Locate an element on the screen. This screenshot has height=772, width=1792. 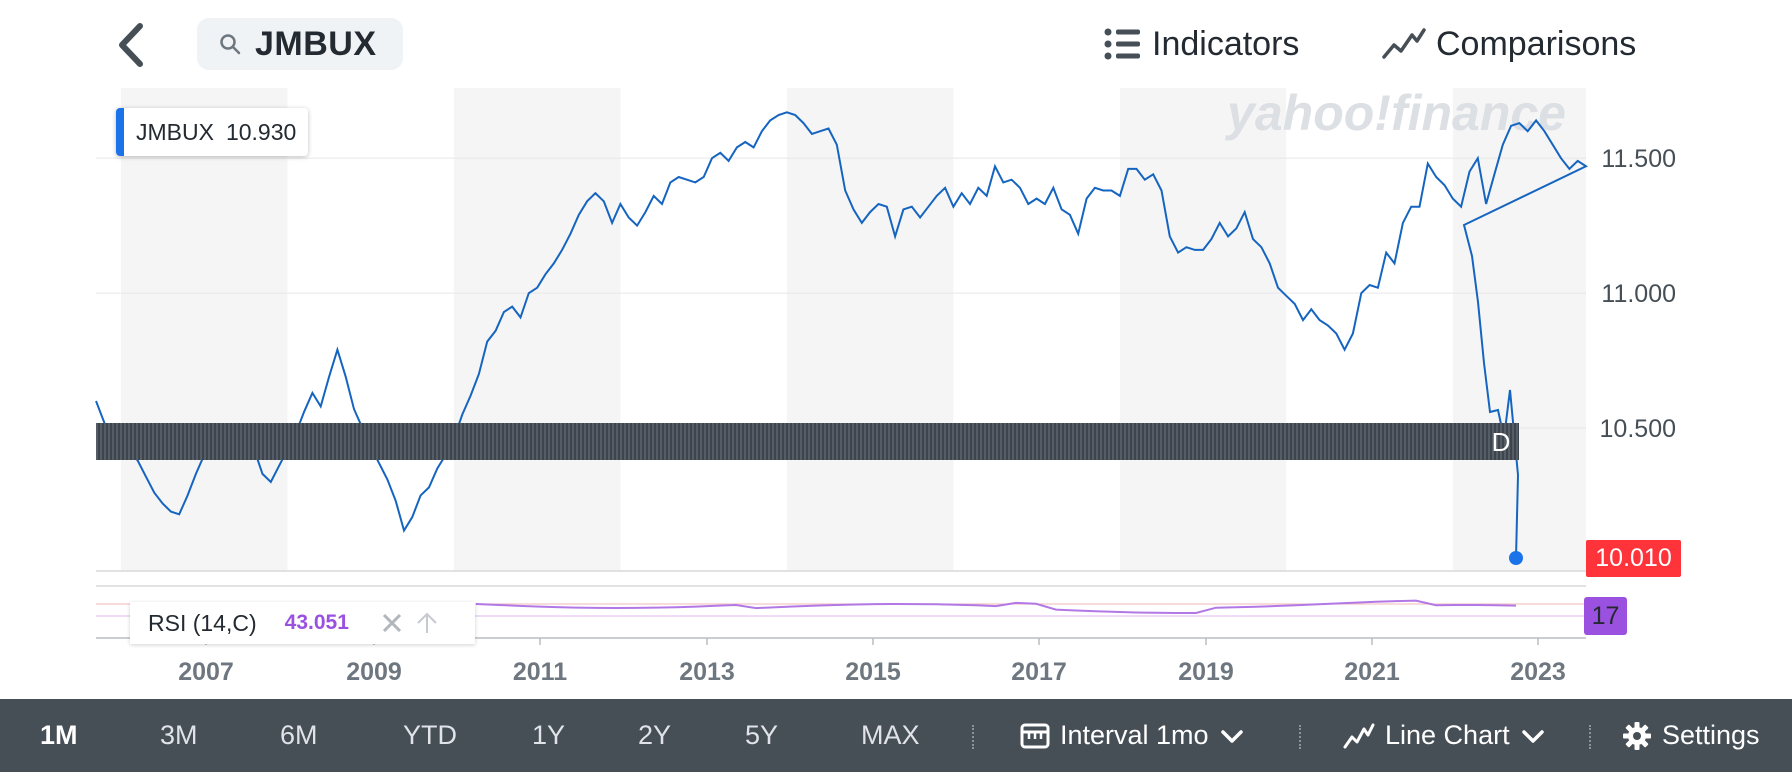
range-1y: 1Y is located at coordinates (548, 735).